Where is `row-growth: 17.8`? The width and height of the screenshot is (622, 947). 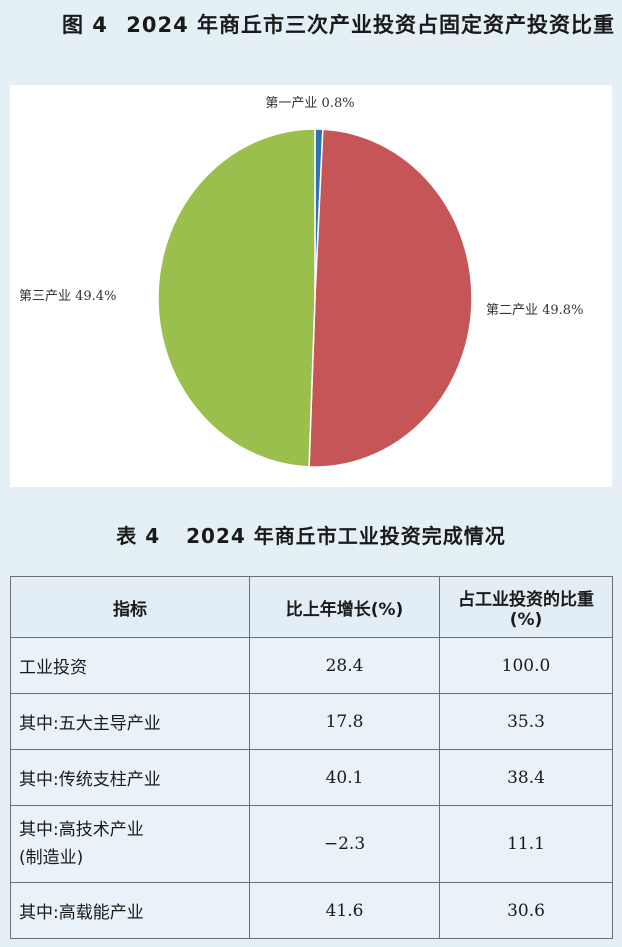
row-growth: 17.8 is located at coordinates (344, 721).